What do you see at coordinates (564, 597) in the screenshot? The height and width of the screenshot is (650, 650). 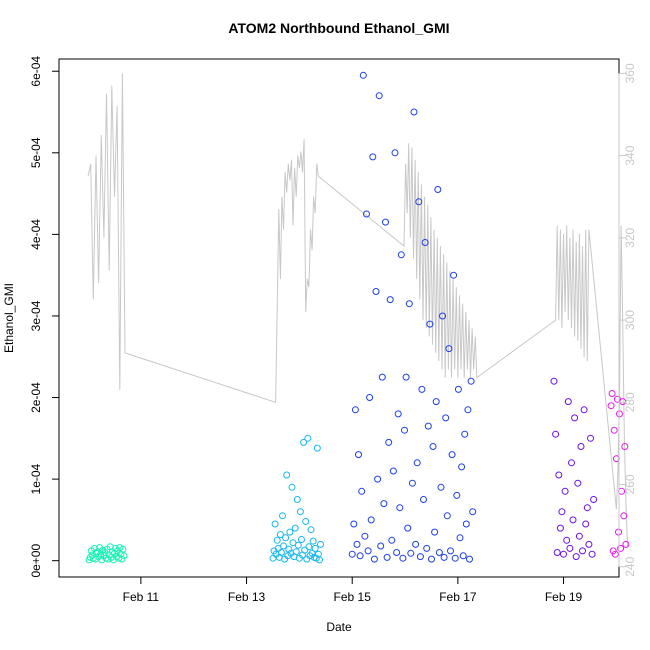 I see `x-tick-label: Feb 19` at bounding box center [564, 597].